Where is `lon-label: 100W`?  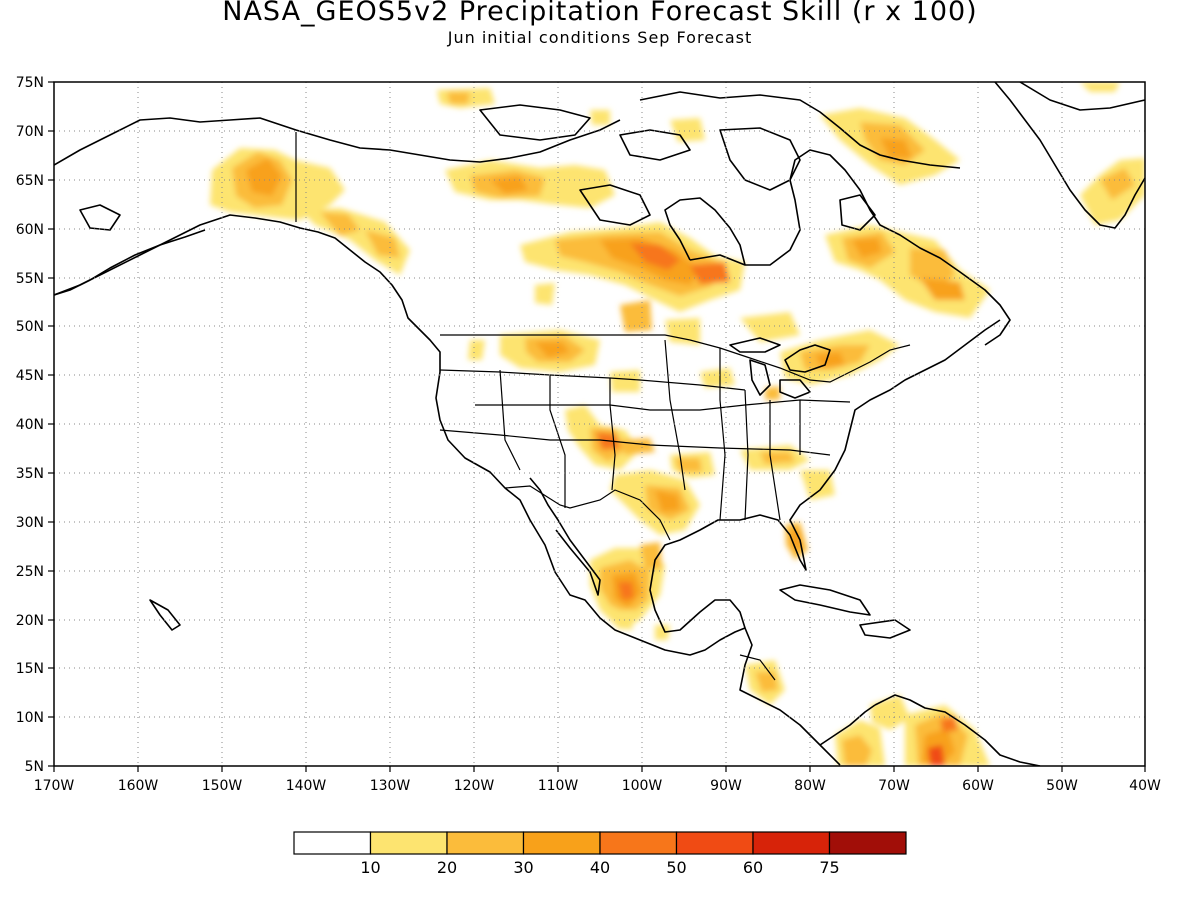
lon-label: 100W is located at coordinates (642, 786).